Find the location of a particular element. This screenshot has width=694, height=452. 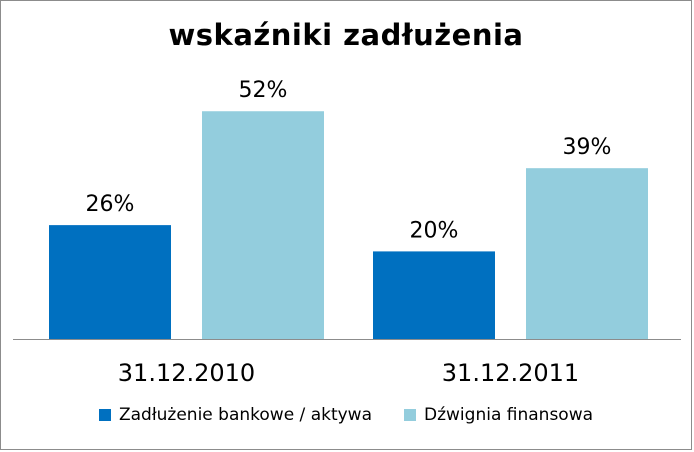

data-label-1-31.12.2010: 26% is located at coordinates (110, 204).